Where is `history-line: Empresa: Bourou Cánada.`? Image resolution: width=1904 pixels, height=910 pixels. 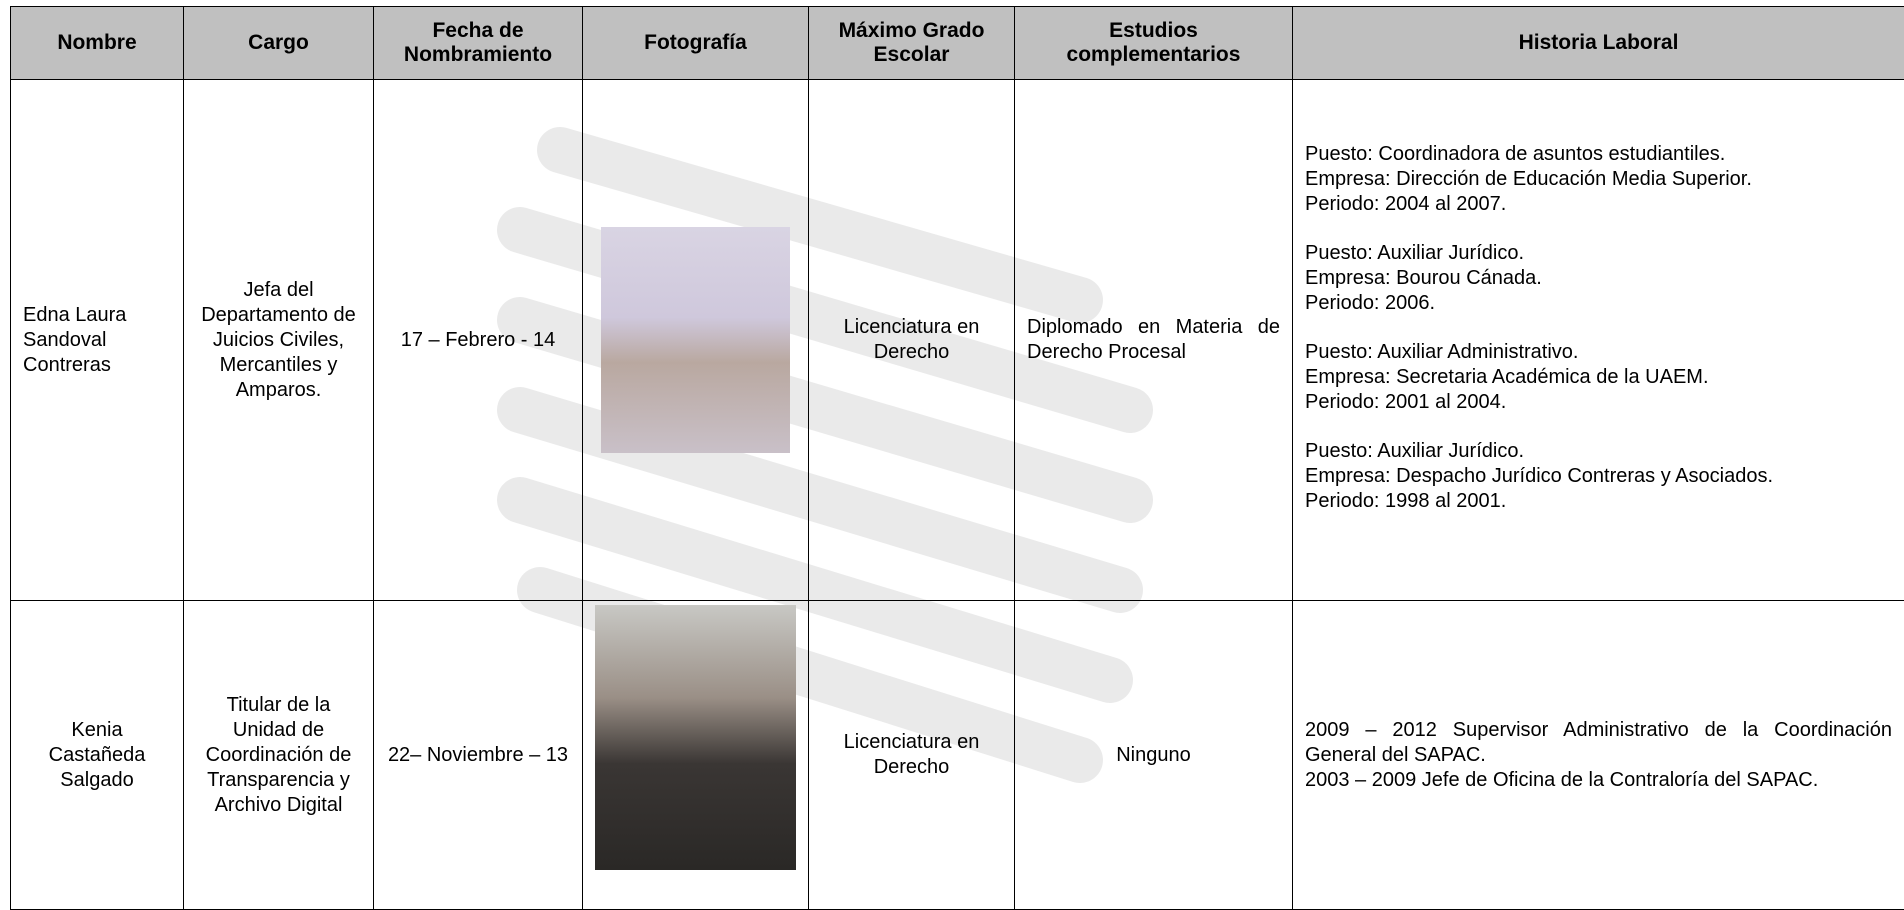 history-line: Empresa: Bourou Cánada. is located at coordinates (1423, 278).